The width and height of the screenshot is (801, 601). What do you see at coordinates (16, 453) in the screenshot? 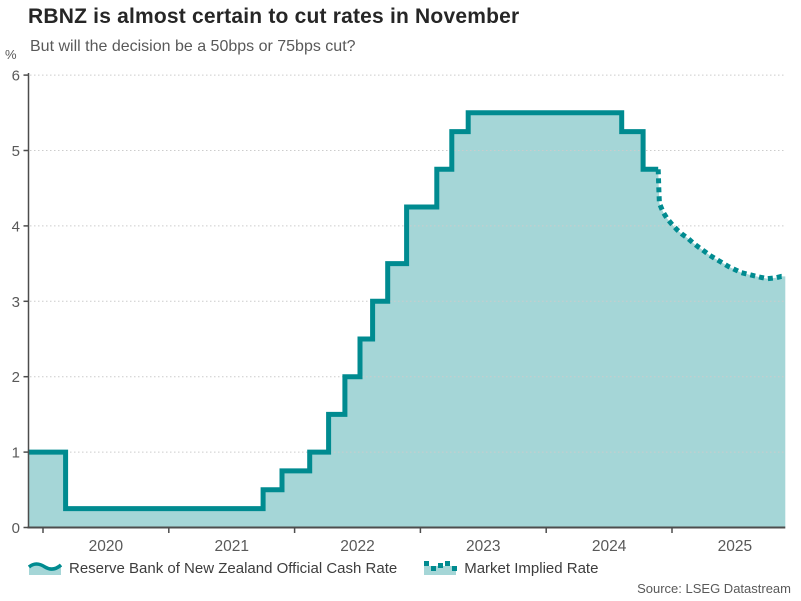
I see `y-tick-label: 1` at bounding box center [16, 453].